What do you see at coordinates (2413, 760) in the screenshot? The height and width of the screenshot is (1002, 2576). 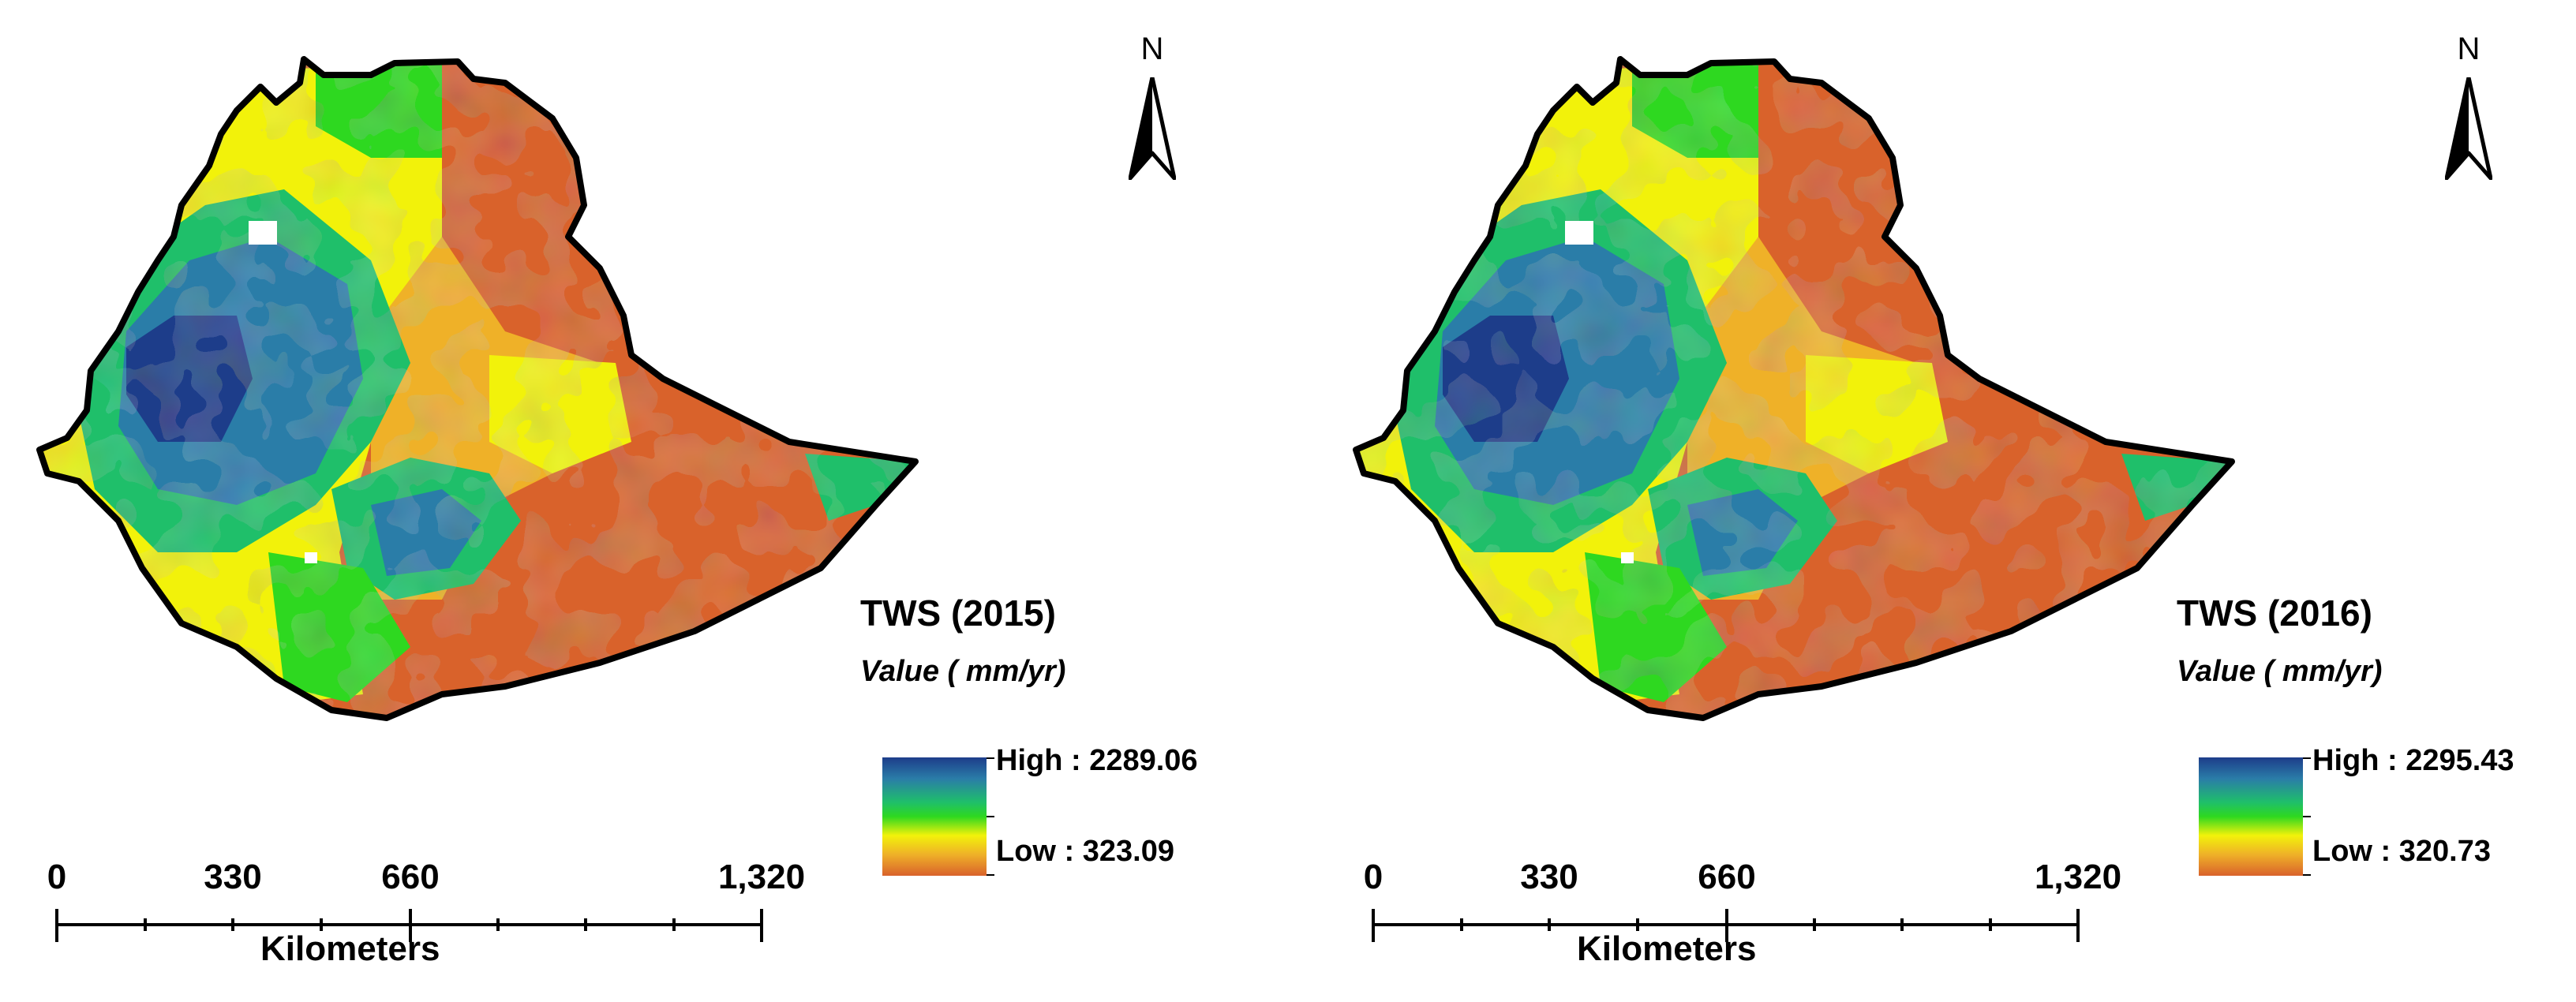 I see `legend-high-label: High : 2295.43` at bounding box center [2413, 760].